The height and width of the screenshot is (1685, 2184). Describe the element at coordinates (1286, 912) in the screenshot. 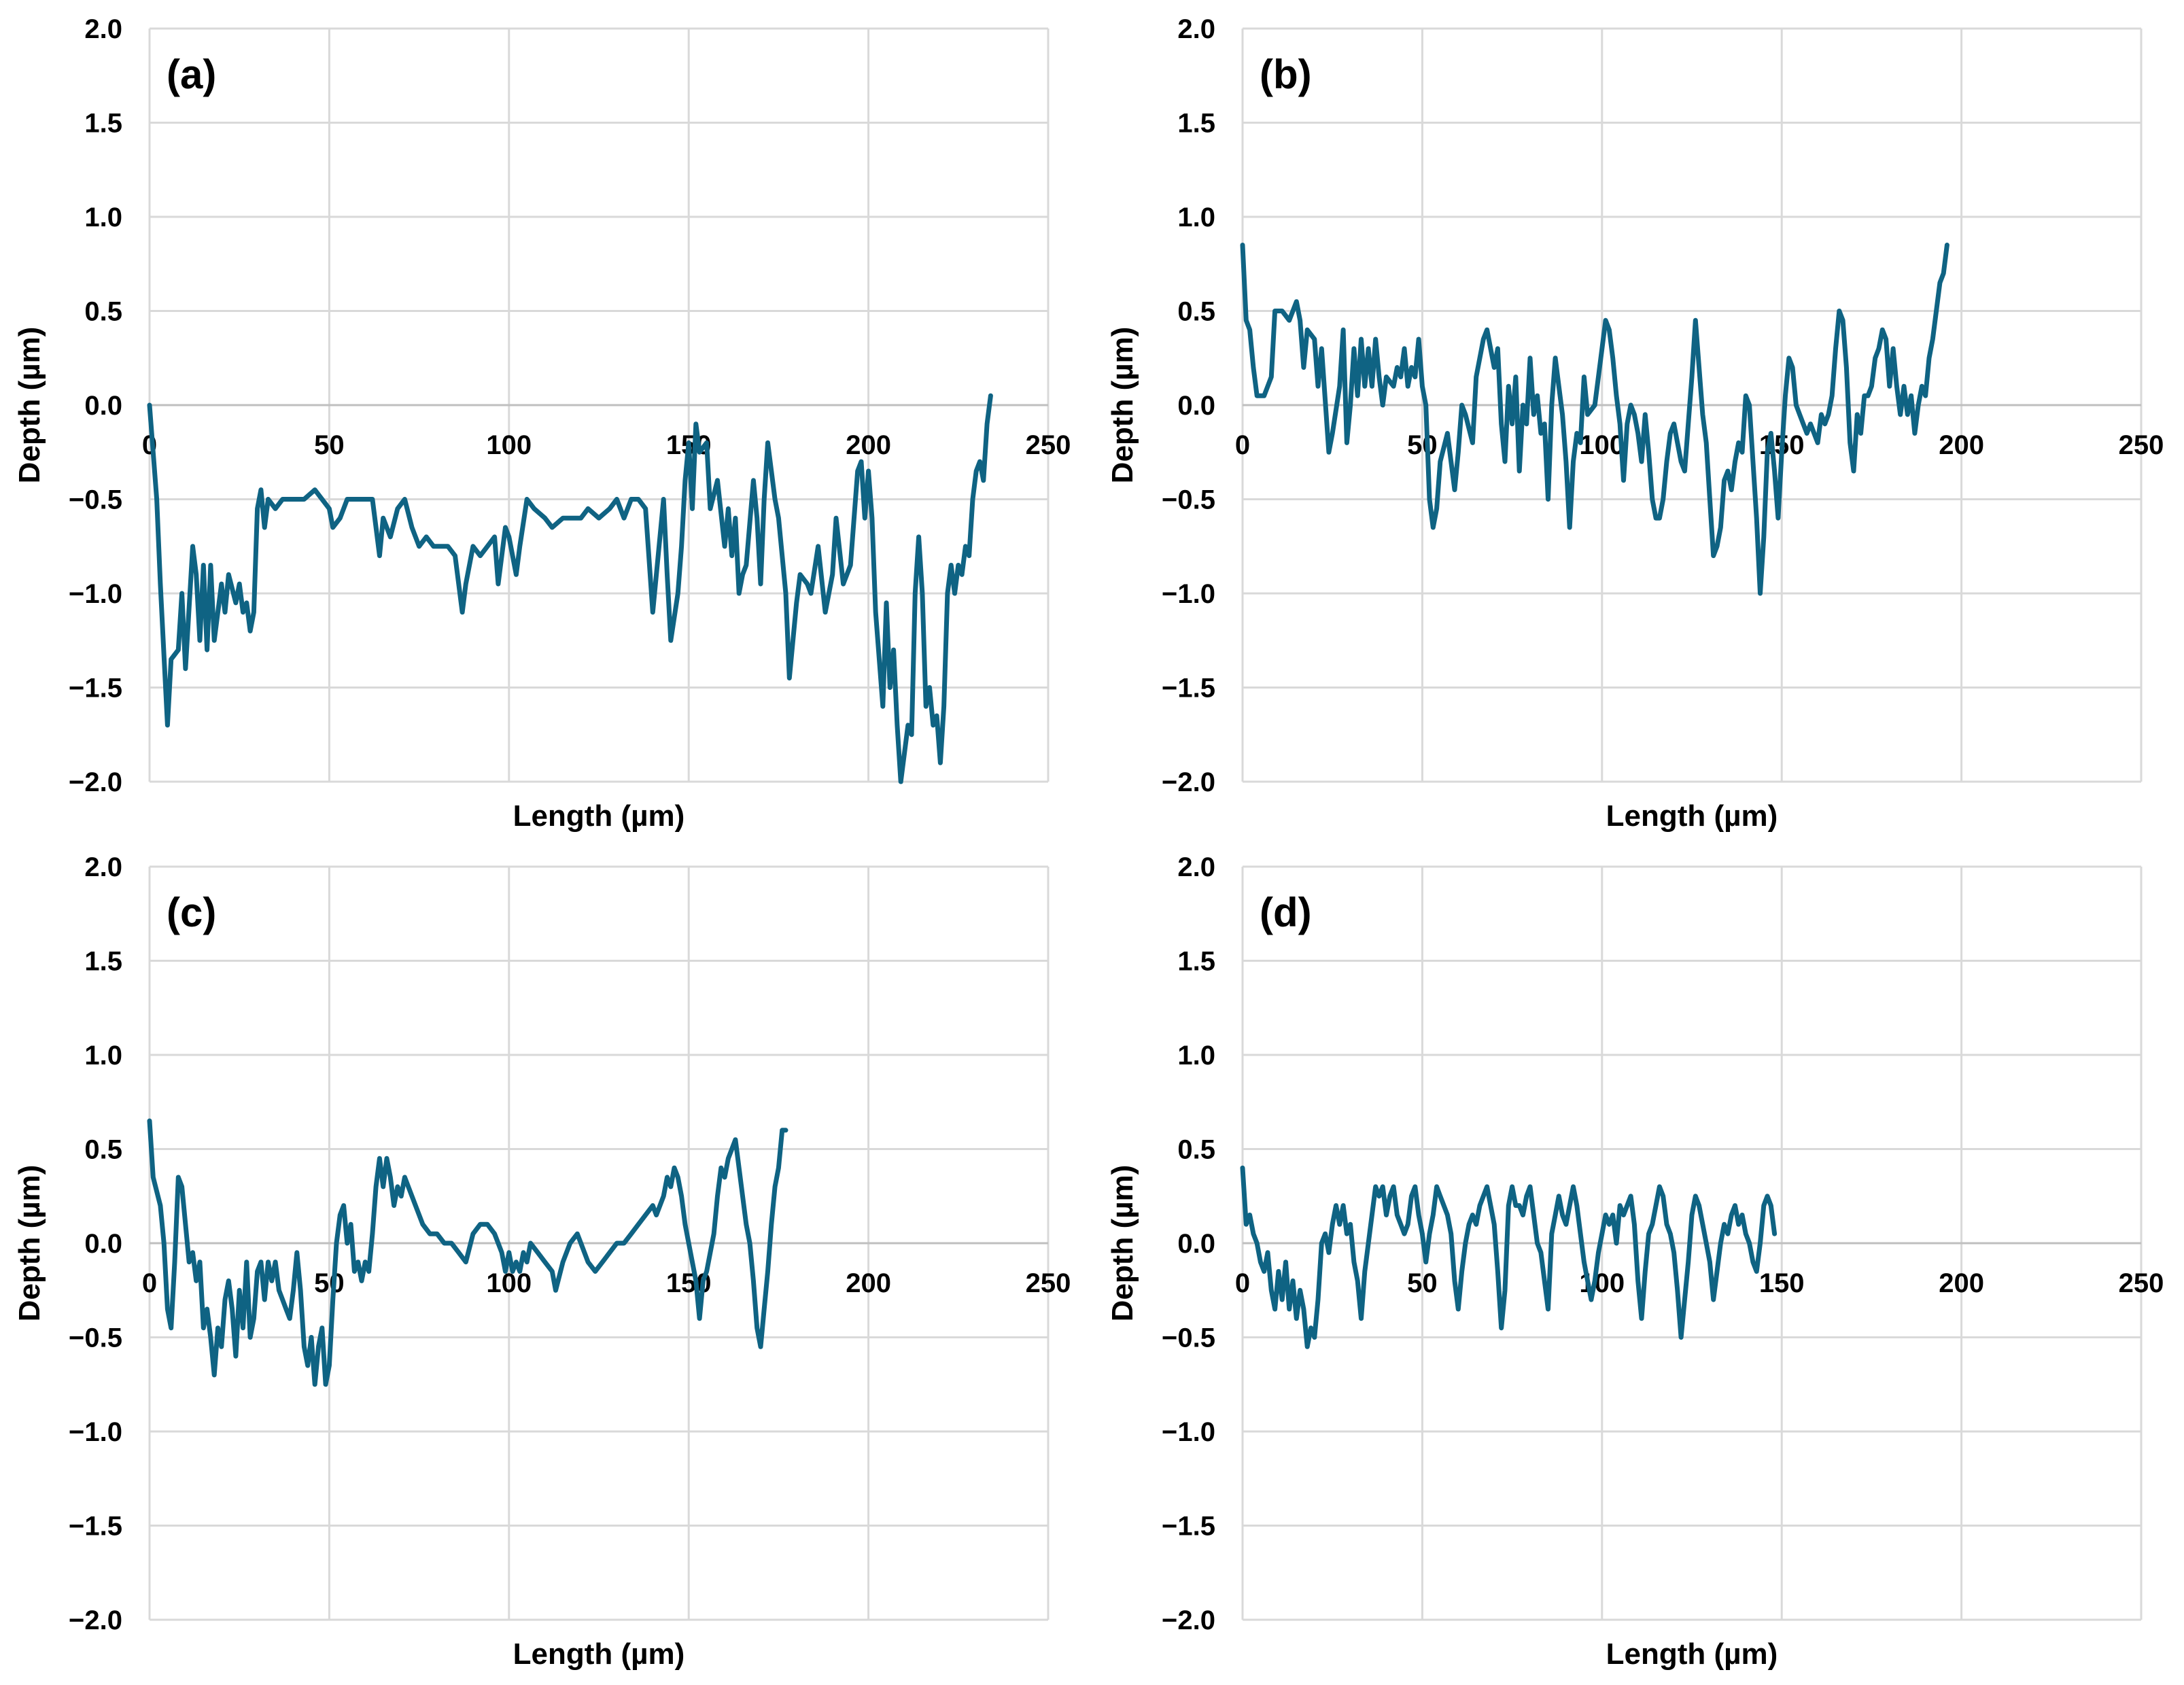

I see `panel-label: (d)` at that location.